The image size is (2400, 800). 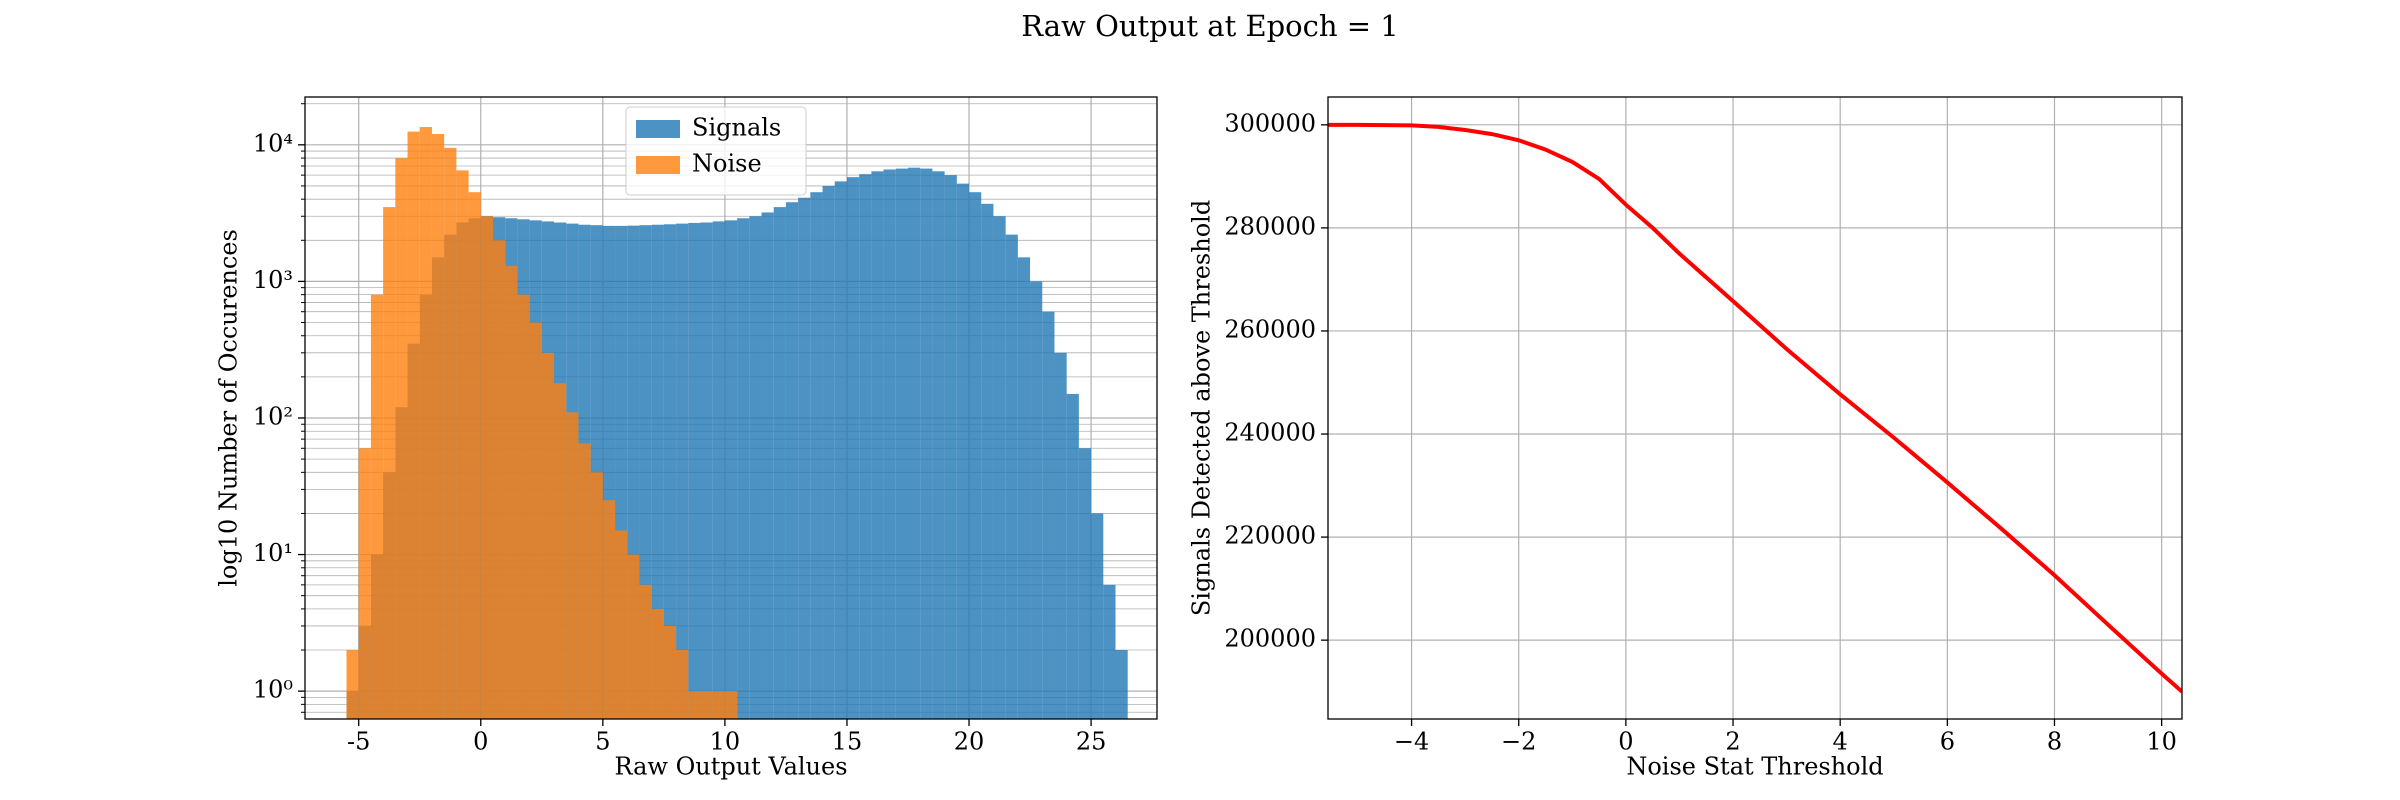 What do you see at coordinates (273, 553) in the screenshot?
I see `y-tick-label: 10¹` at bounding box center [273, 553].